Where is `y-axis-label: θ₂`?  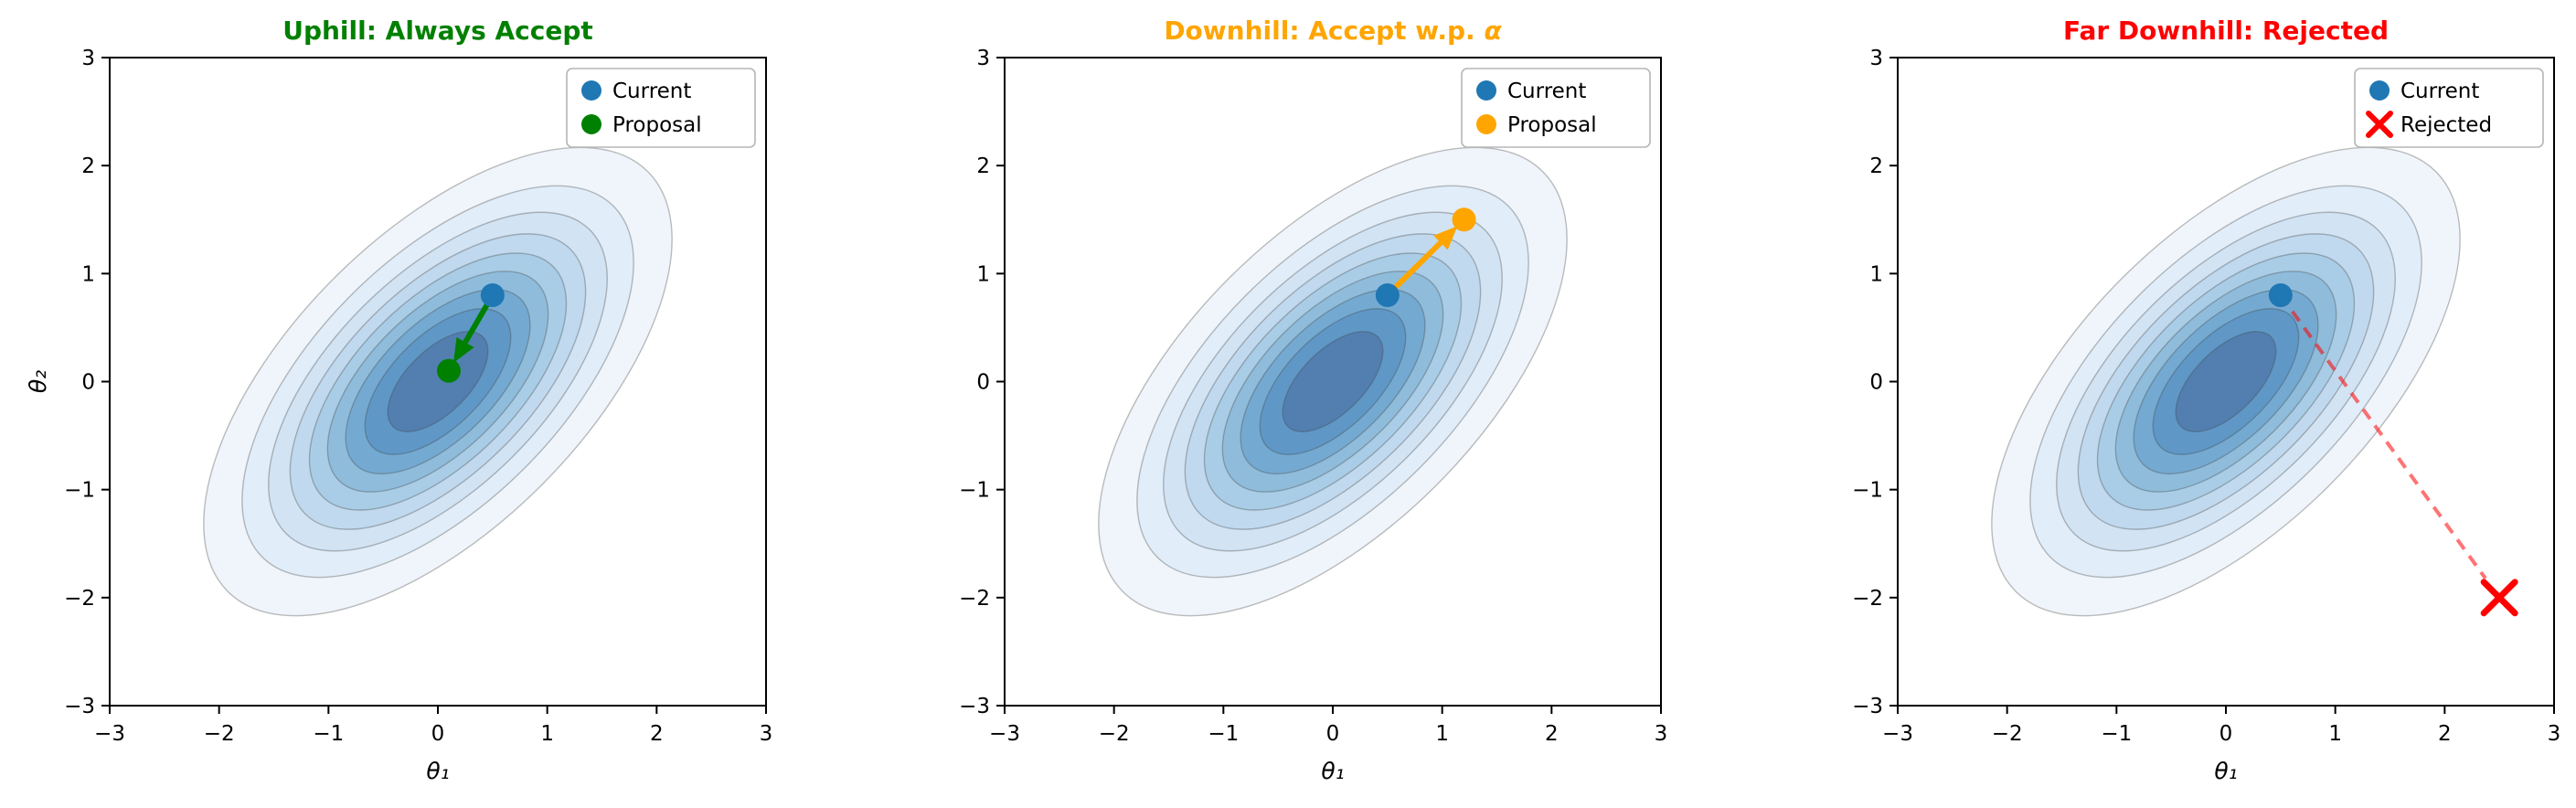
y-axis-label: θ₂ is located at coordinates (38, 382).